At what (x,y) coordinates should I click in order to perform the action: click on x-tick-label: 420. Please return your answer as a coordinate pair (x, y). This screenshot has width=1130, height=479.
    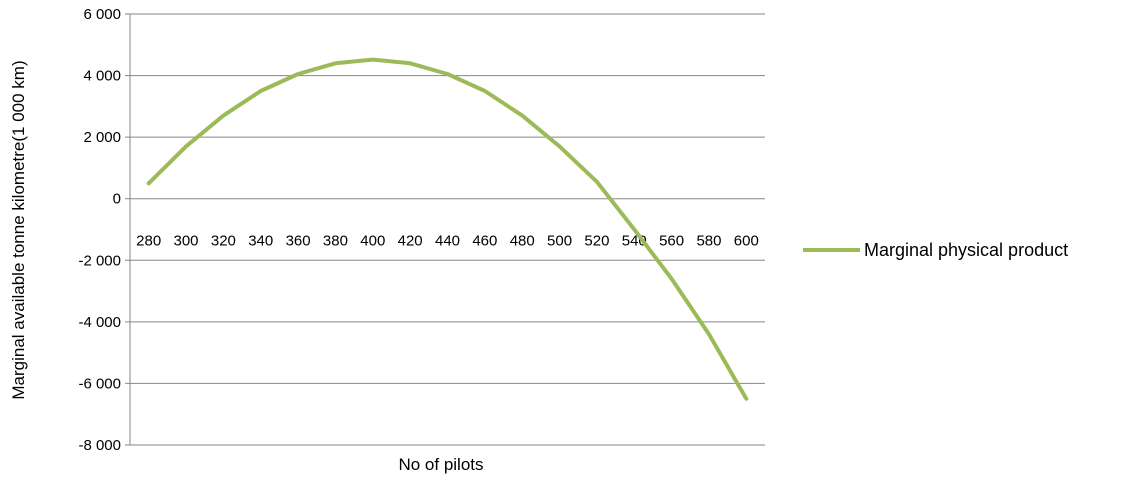
    Looking at the image, I should click on (410, 241).